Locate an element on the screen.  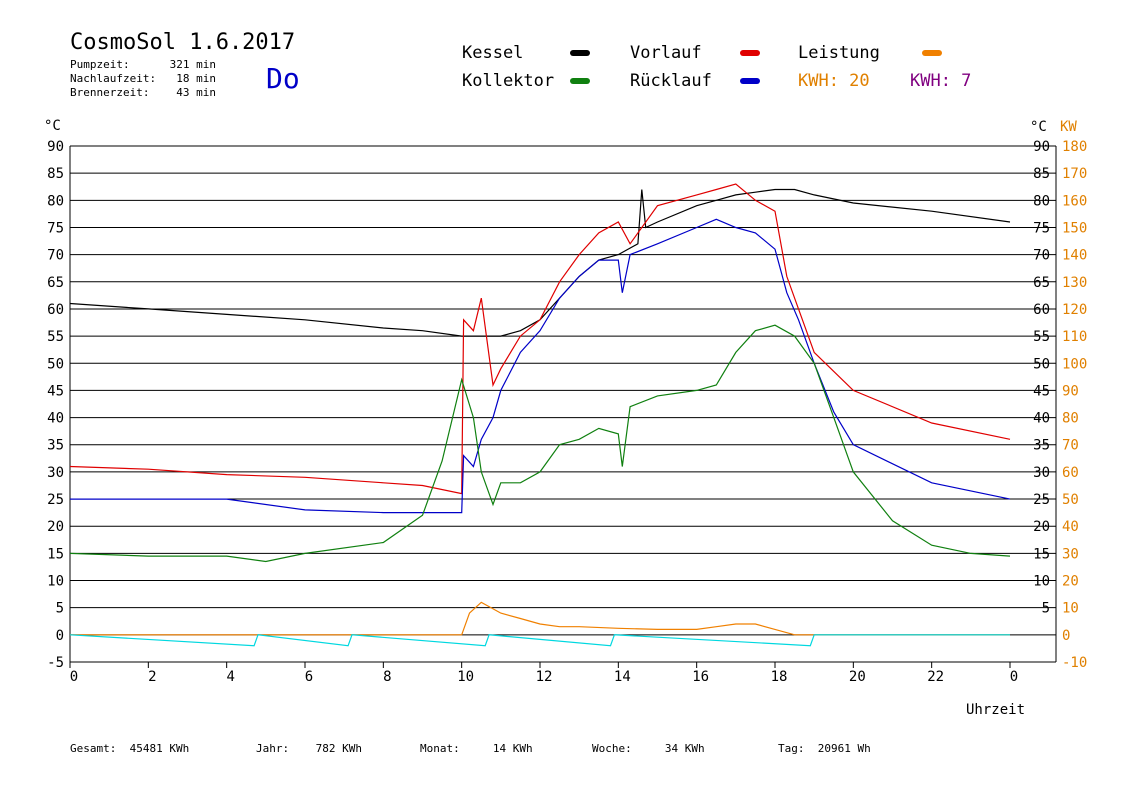
legend-ruecklauf: Rücklauf is located at coordinates (671, 81).